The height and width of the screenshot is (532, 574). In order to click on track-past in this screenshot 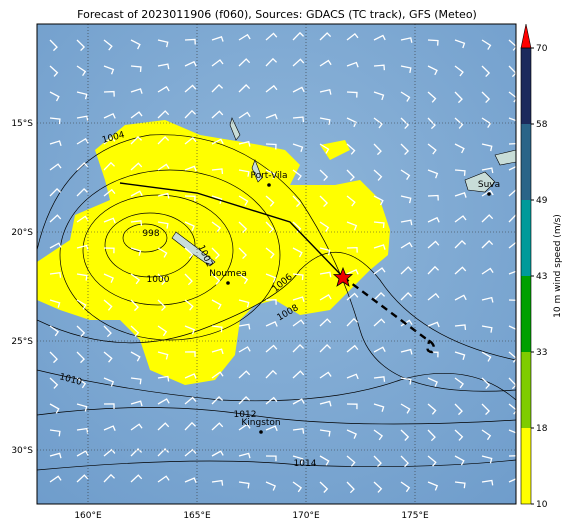, I will do `click(231, 230)`.